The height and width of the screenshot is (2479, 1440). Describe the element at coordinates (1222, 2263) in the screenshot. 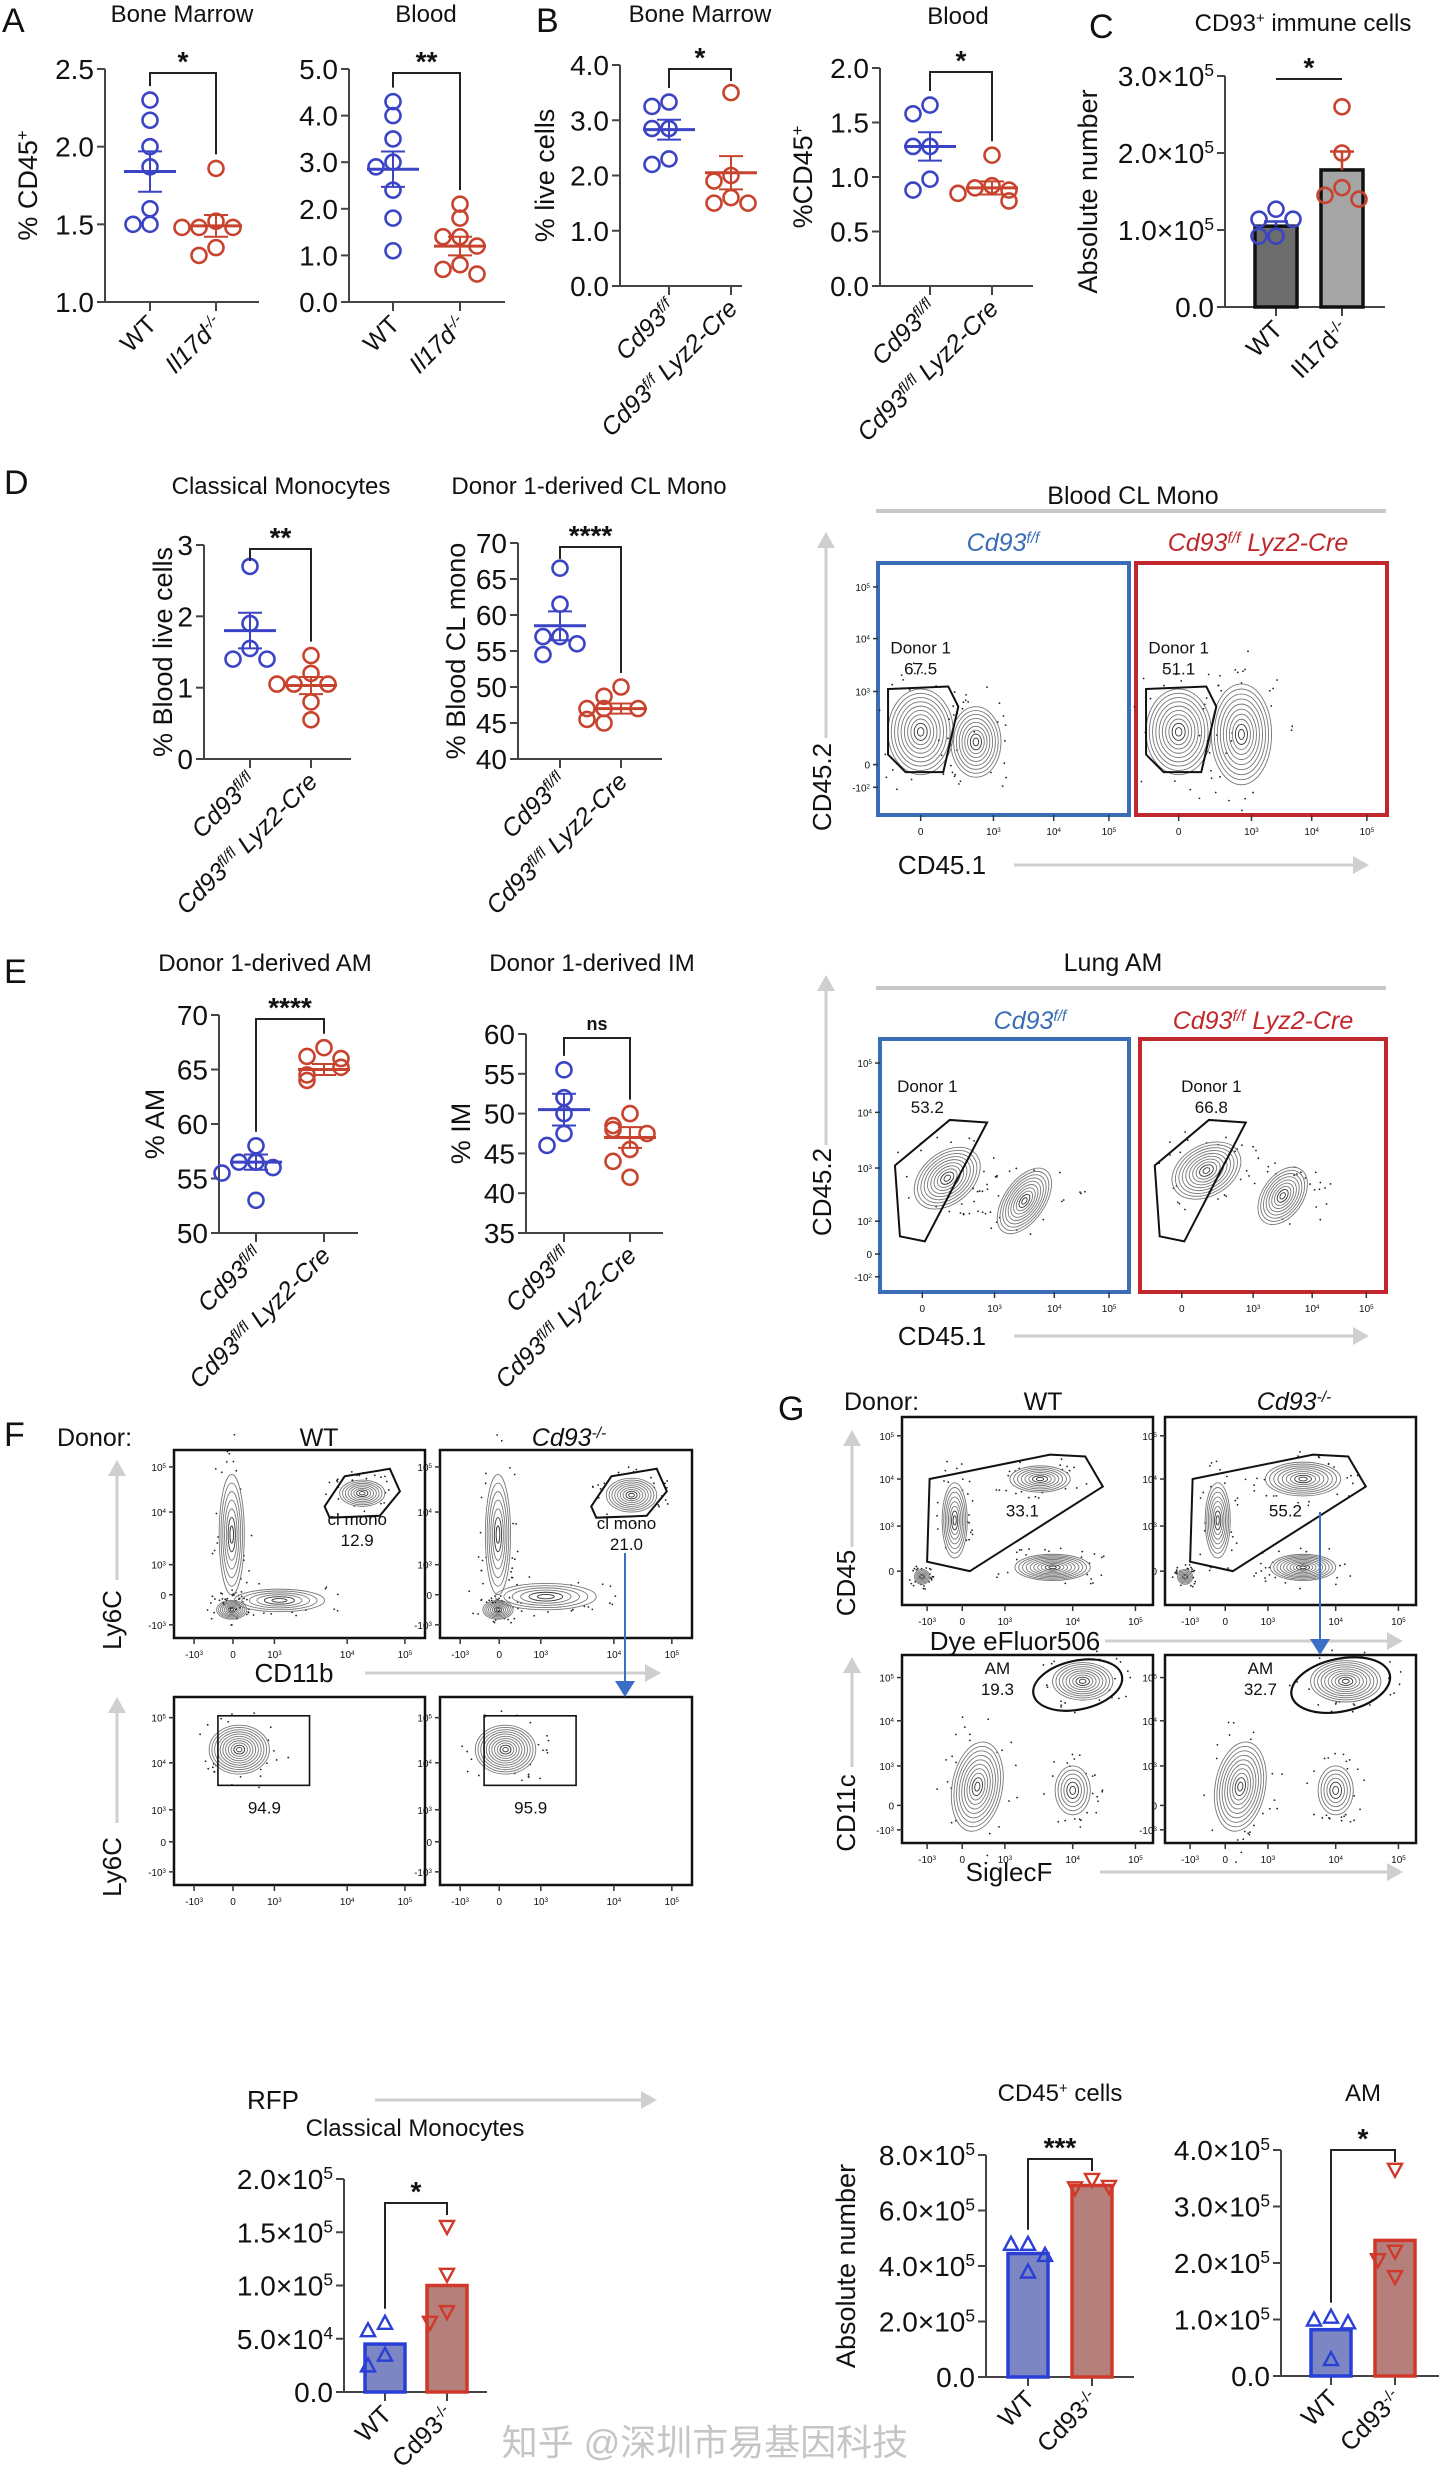

I see `y-tick-label: 2.0×10⁵` at that location.